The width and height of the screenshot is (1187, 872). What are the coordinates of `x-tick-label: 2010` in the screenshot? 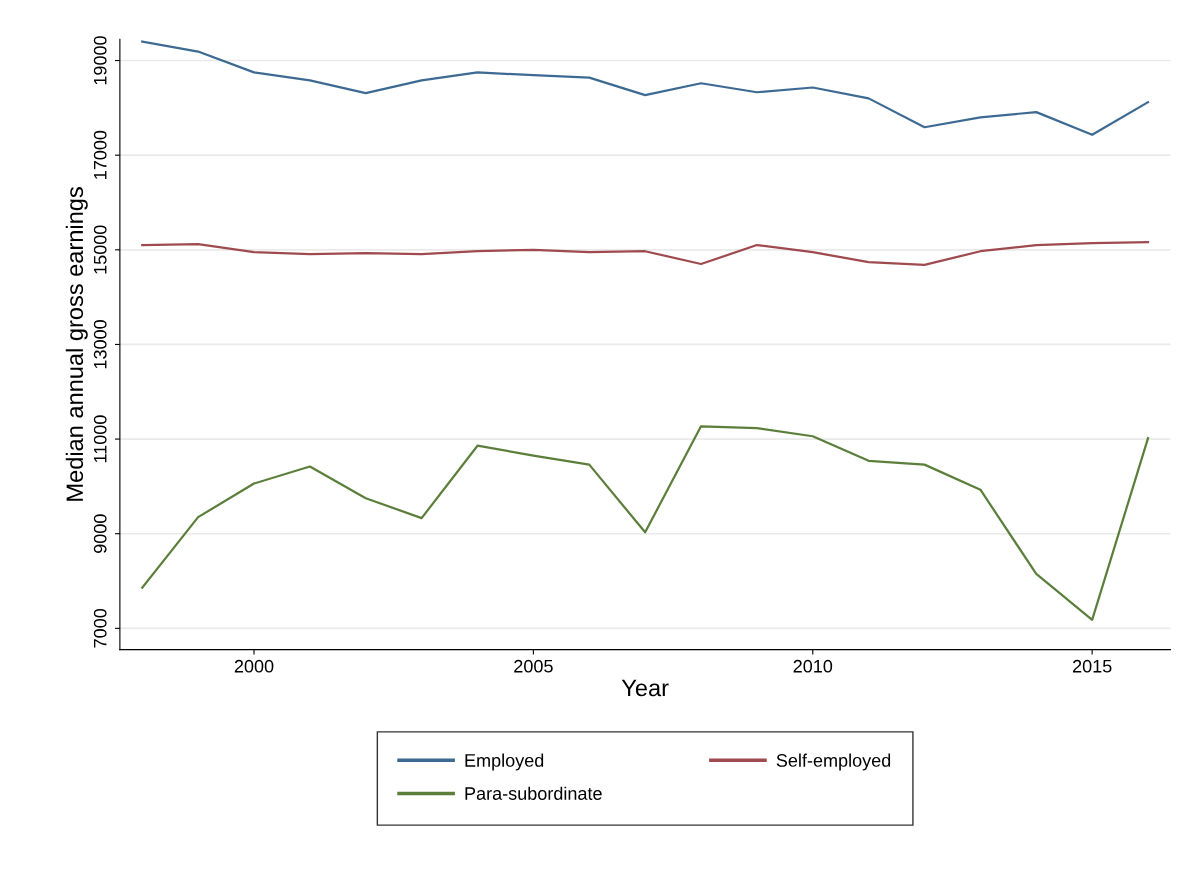 It's located at (813, 666).